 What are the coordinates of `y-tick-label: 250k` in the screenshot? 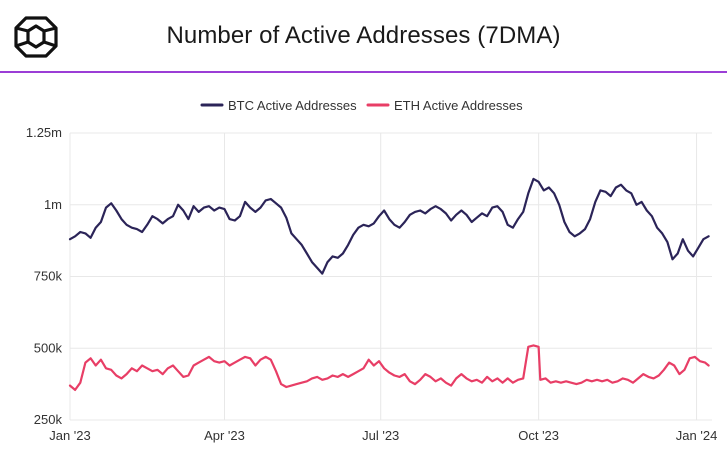 It's located at (48, 419).